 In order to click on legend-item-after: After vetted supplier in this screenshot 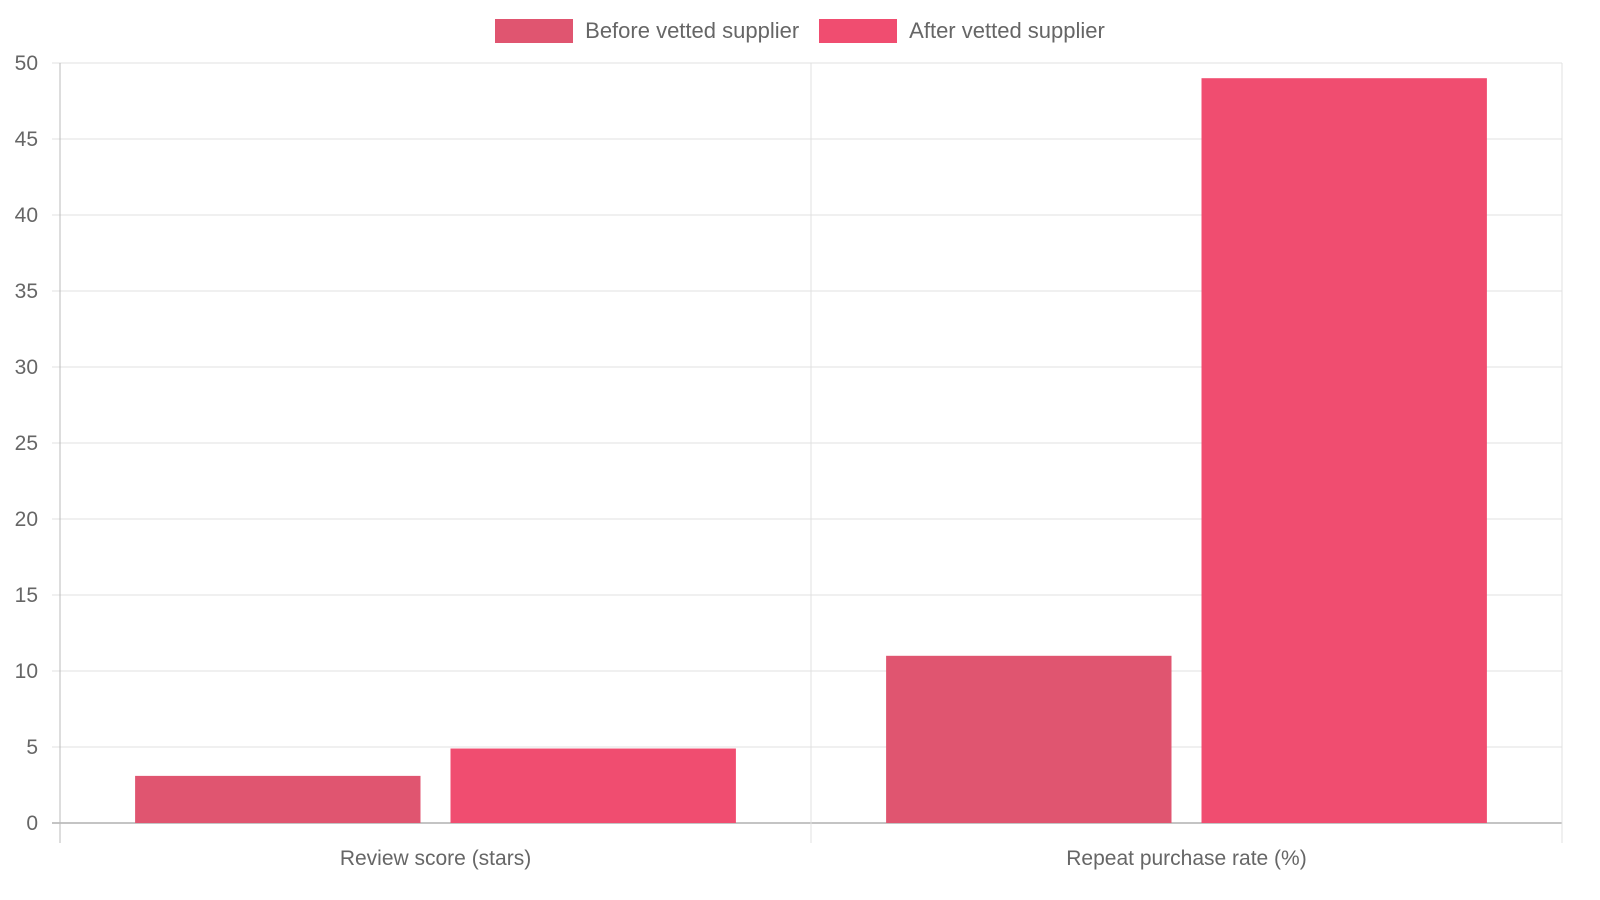, I will do `click(962, 31)`.